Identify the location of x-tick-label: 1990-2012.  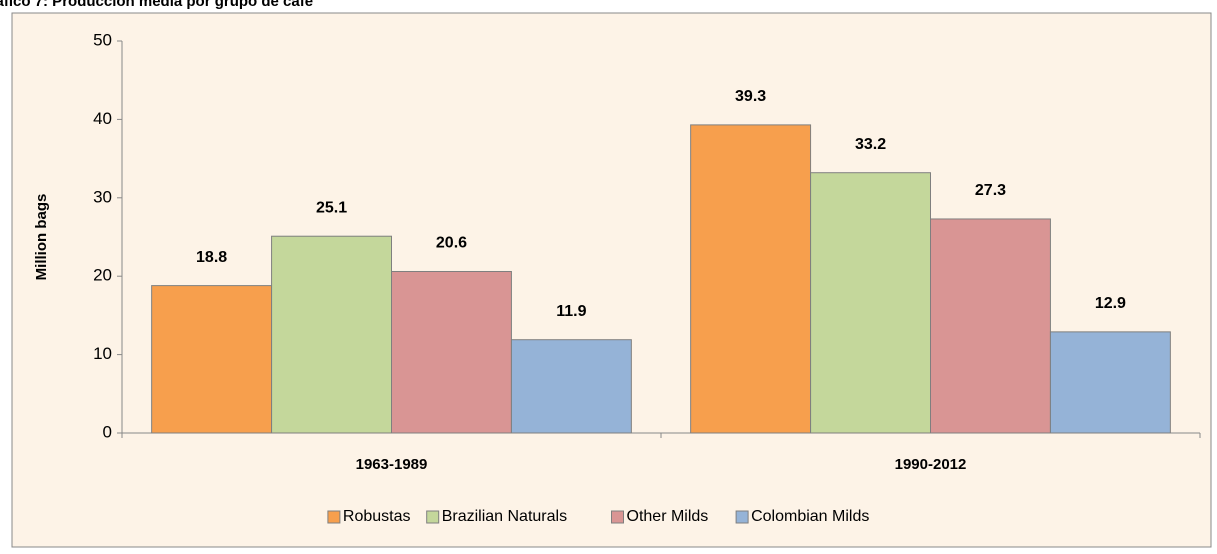
(931, 464).